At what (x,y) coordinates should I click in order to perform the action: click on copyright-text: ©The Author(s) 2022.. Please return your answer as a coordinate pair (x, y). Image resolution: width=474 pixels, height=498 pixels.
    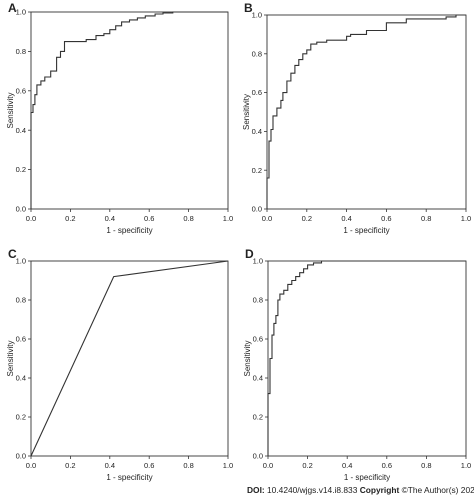
    Looking at the image, I should click on (437, 490).